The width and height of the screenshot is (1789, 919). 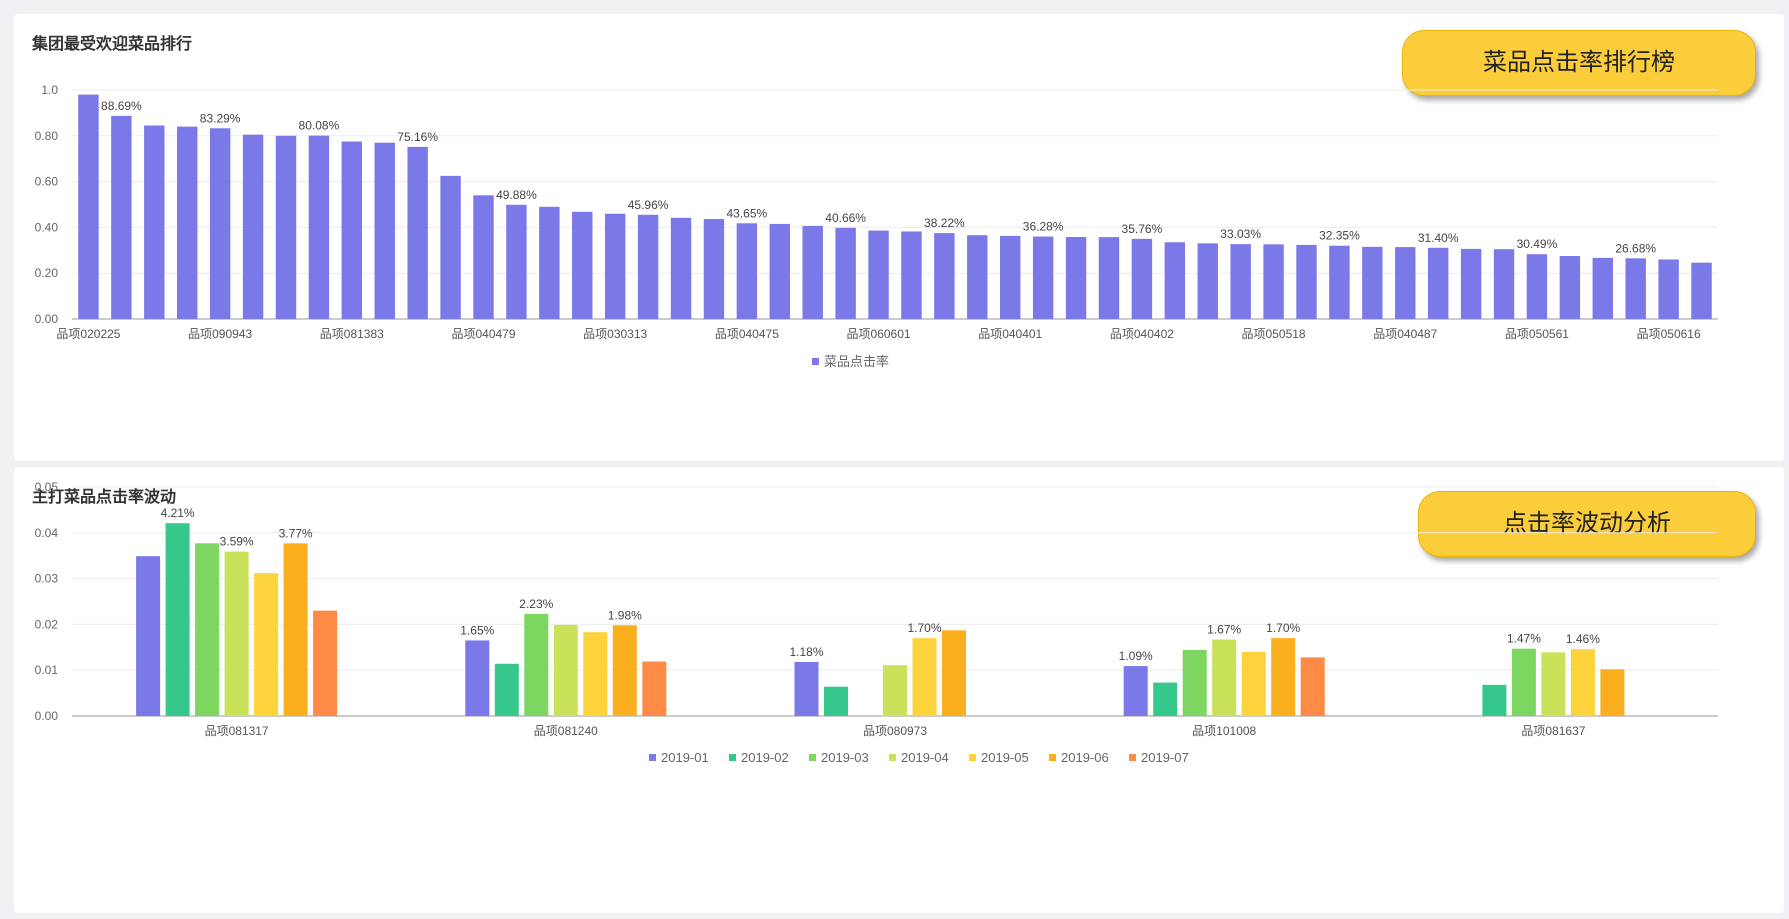 What do you see at coordinates (1537, 244) in the screenshot?
I see `bar-data-label: 30.49%` at bounding box center [1537, 244].